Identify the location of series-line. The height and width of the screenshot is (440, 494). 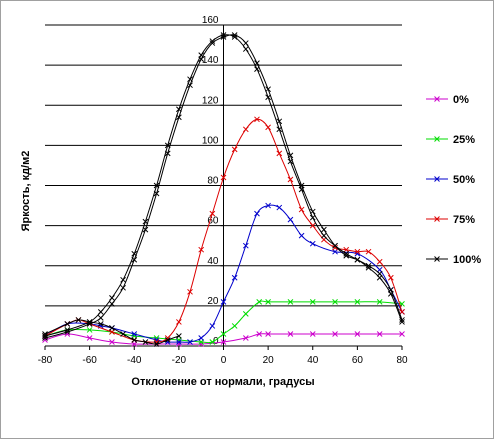
(223, 339).